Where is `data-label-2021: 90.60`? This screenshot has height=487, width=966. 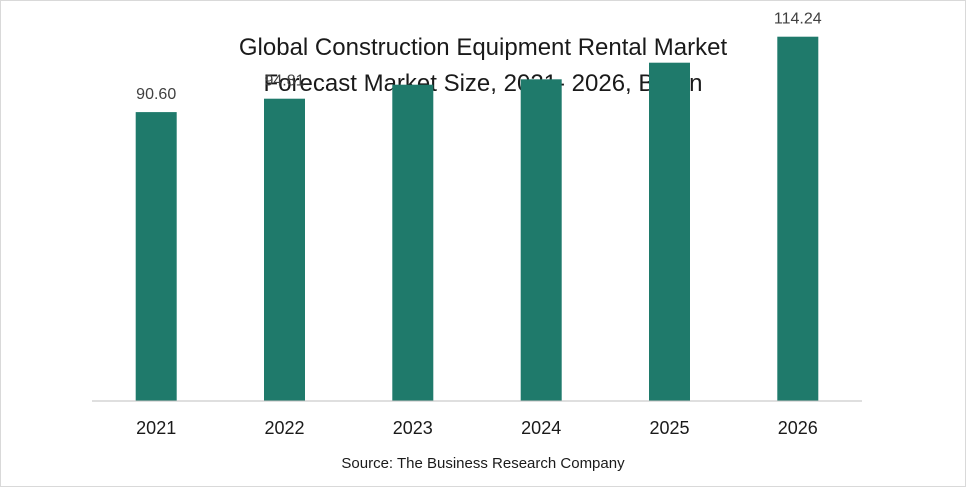
data-label-2021: 90.60 is located at coordinates (156, 94).